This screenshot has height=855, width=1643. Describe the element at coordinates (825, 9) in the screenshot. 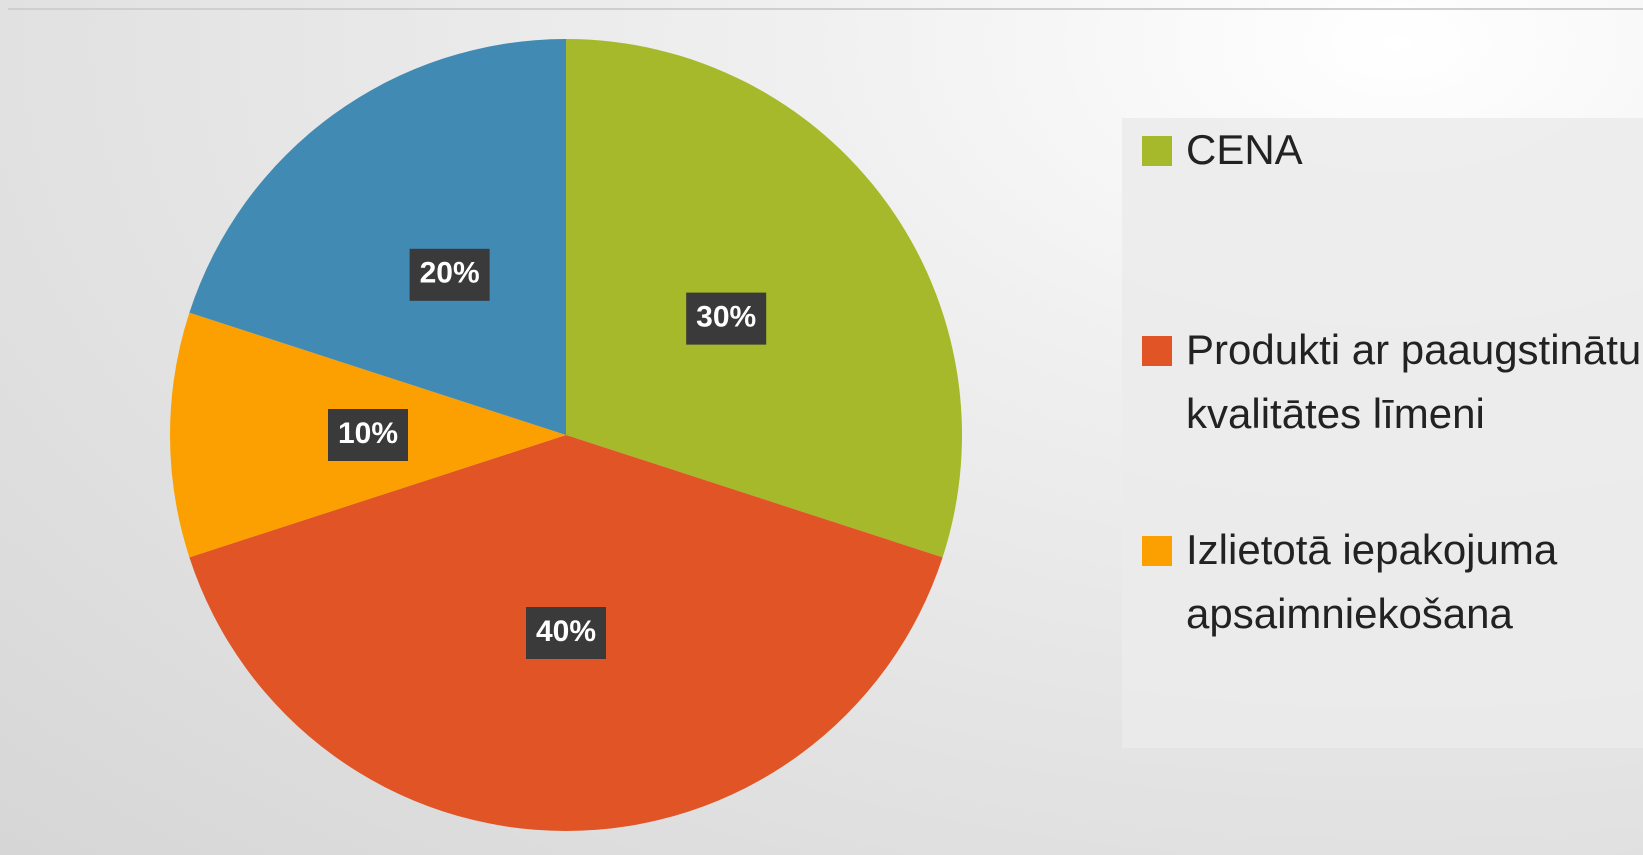

I see `top-border` at that location.